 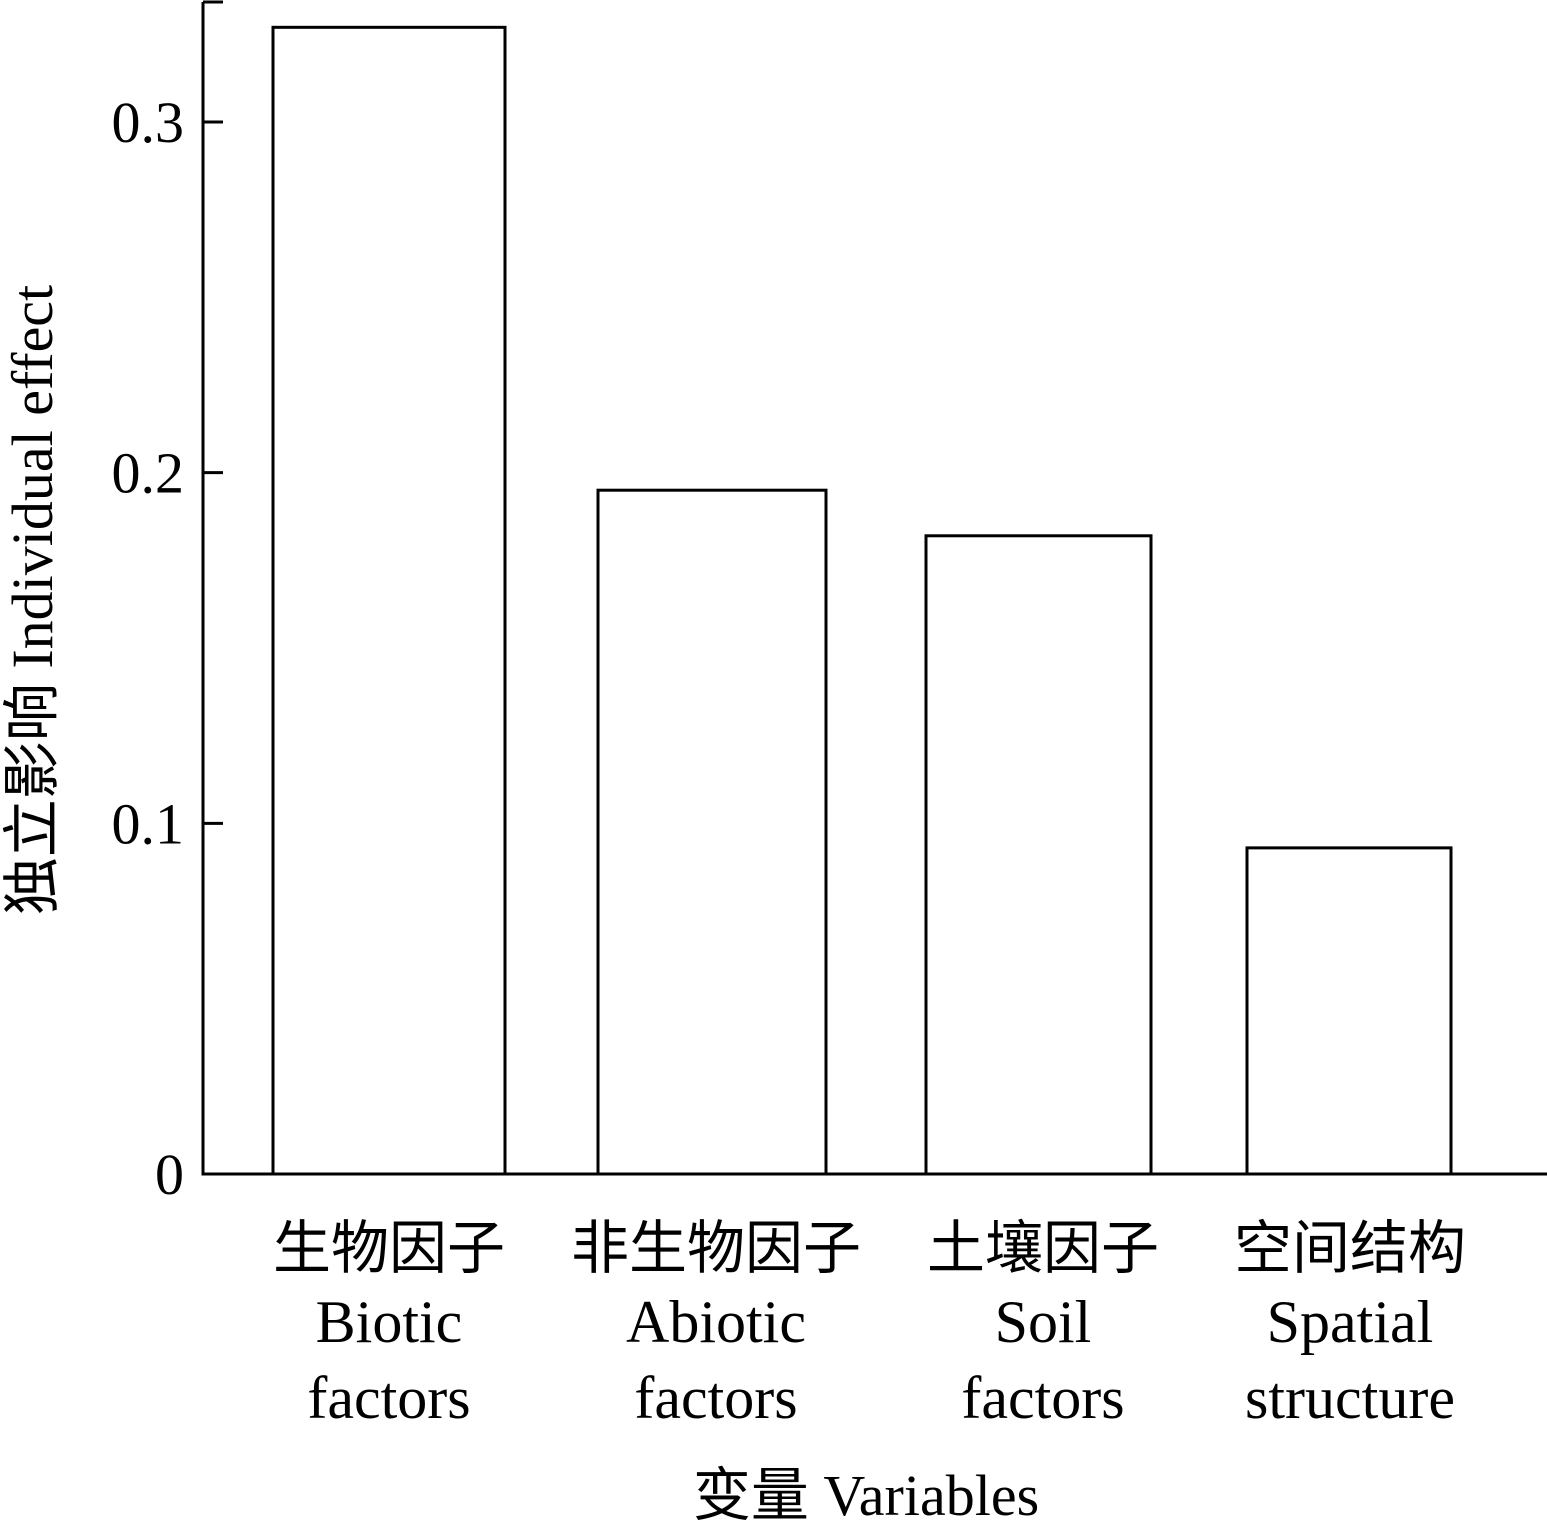 What do you see at coordinates (148, 473) in the screenshot?
I see `y-tick-label: 0.2` at bounding box center [148, 473].